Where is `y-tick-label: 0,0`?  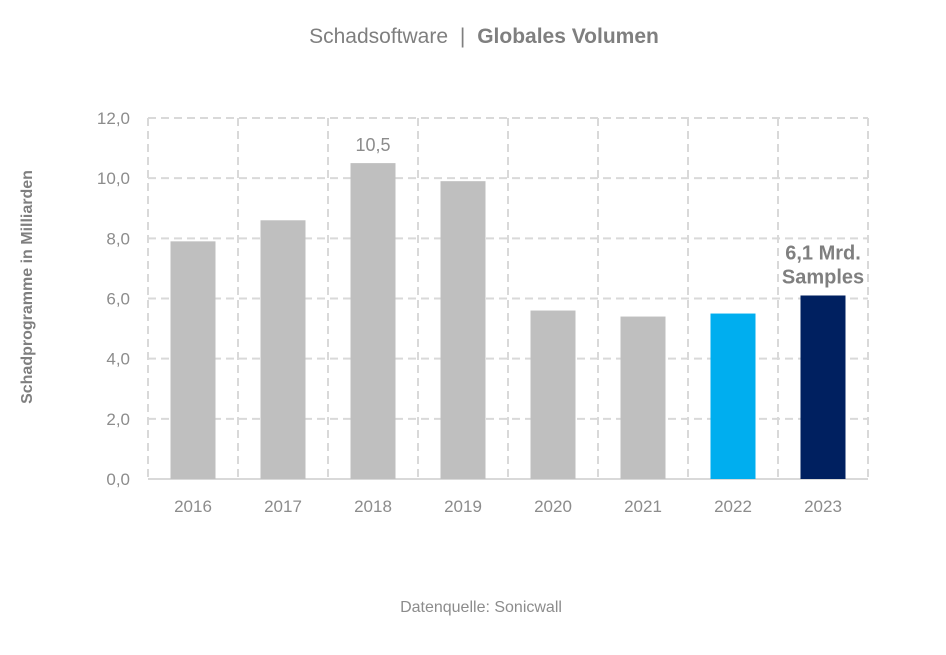 y-tick-label: 0,0 is located at coordinates (118, 479).